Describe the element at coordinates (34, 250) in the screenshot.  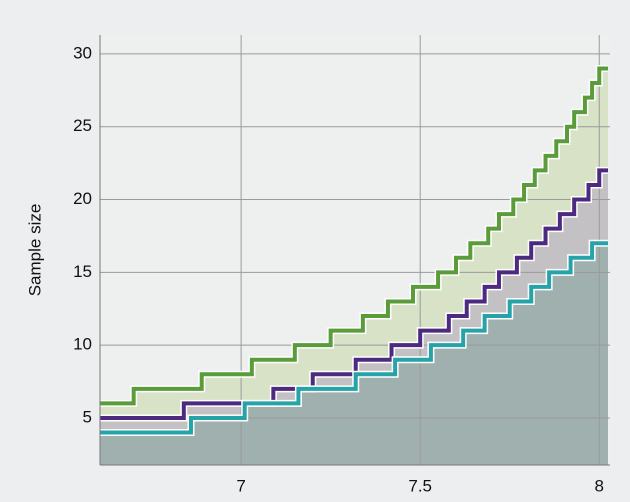
I see `y-axis-label: Sample size` at that location.